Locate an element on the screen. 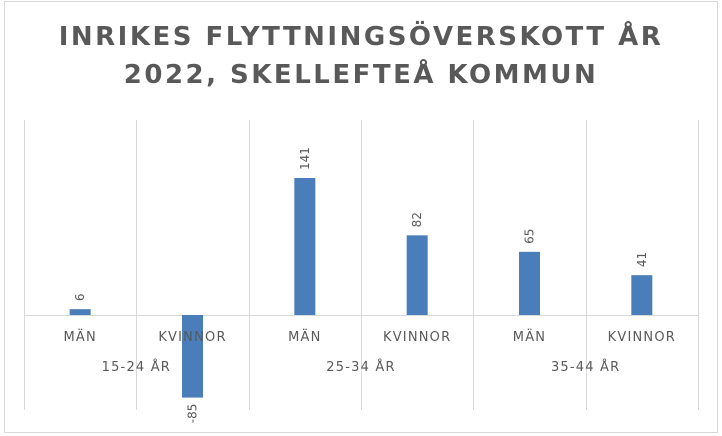 The image size is (722, 436). data-label: 65 is located at coordinates (530, 236).